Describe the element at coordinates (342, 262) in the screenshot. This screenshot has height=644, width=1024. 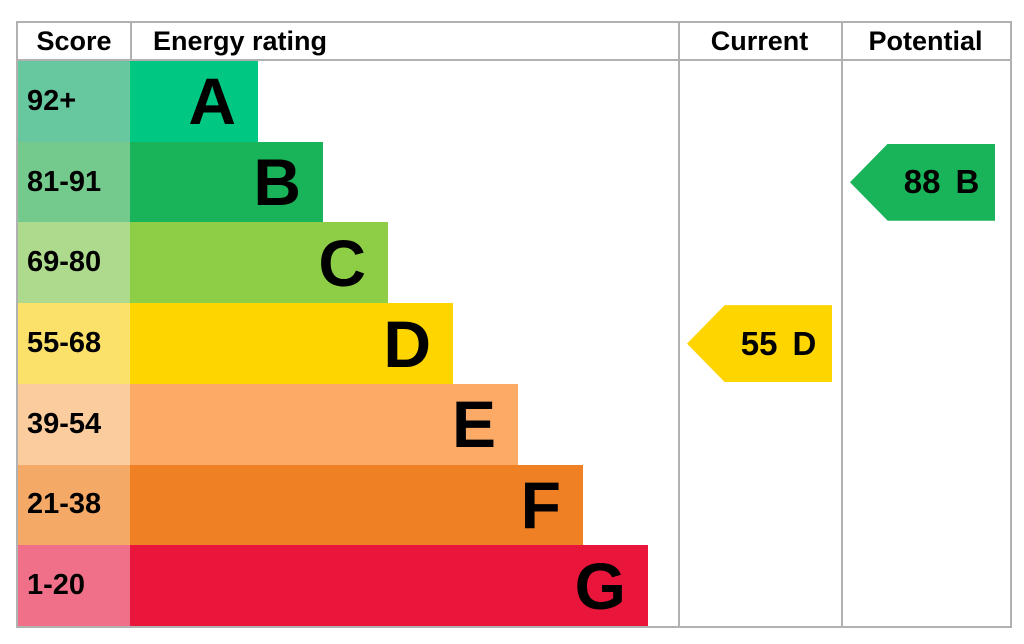
I see `band-letter: C` at that location.